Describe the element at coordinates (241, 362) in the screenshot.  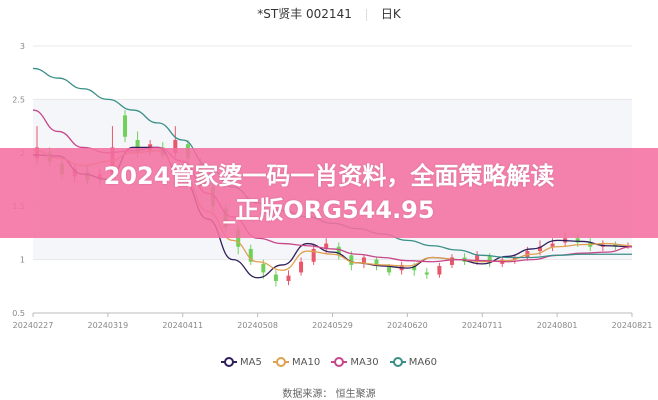
I see `legend-item-ma5: MA5` at that location.